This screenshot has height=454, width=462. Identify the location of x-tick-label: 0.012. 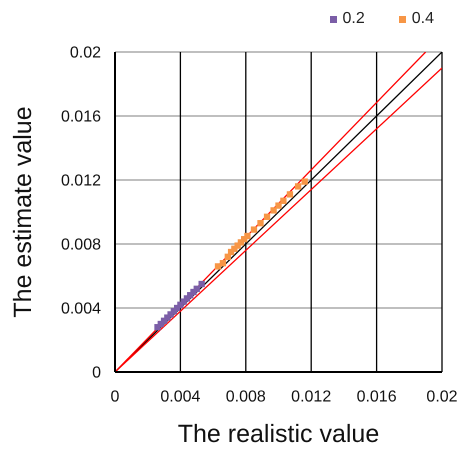
(311, 397).